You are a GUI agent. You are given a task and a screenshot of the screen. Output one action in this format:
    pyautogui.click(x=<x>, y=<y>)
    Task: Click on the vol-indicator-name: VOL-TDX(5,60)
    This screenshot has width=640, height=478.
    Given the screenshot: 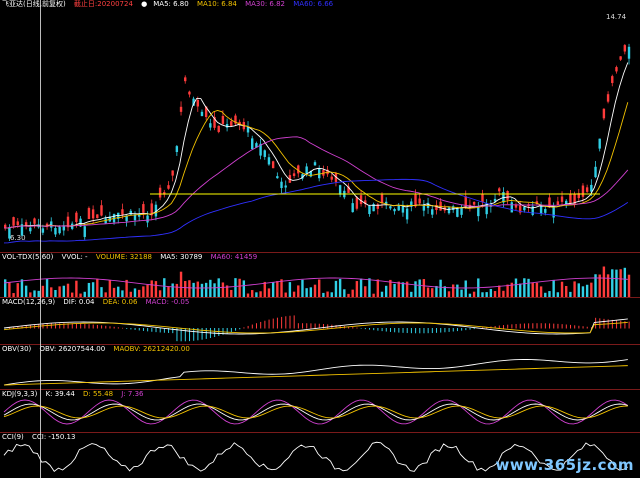 What is the action you would take?
    pyautogui.click(x=28, y=257)
    